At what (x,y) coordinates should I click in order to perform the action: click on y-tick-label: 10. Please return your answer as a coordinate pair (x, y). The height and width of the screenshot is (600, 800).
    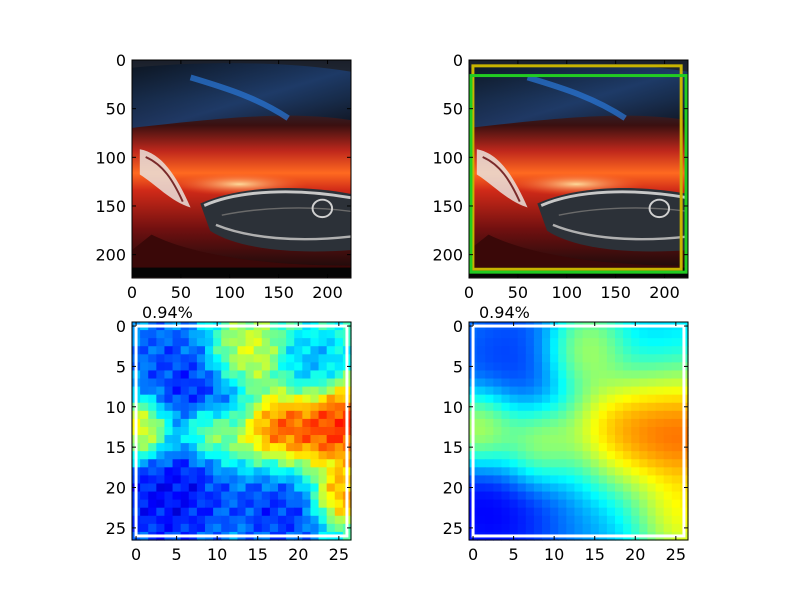
    Looking at the image, I should click on (116, 407).